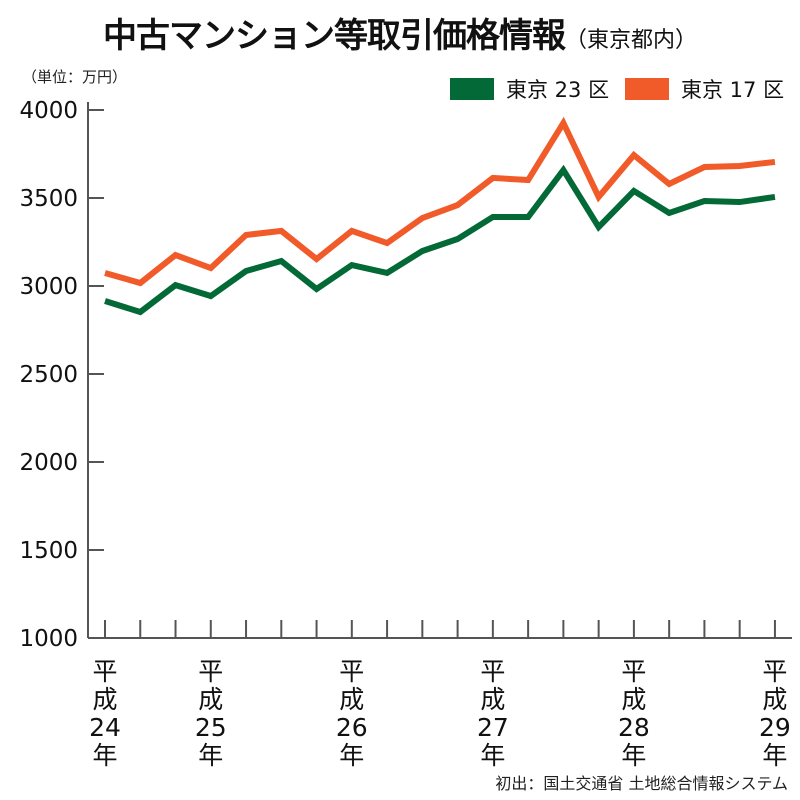 The width and height of the screenshot is (800, 800). Describe the element at coordinates (48, 639) in the screenshot. I see `y-tick-label: 1000` at that location.